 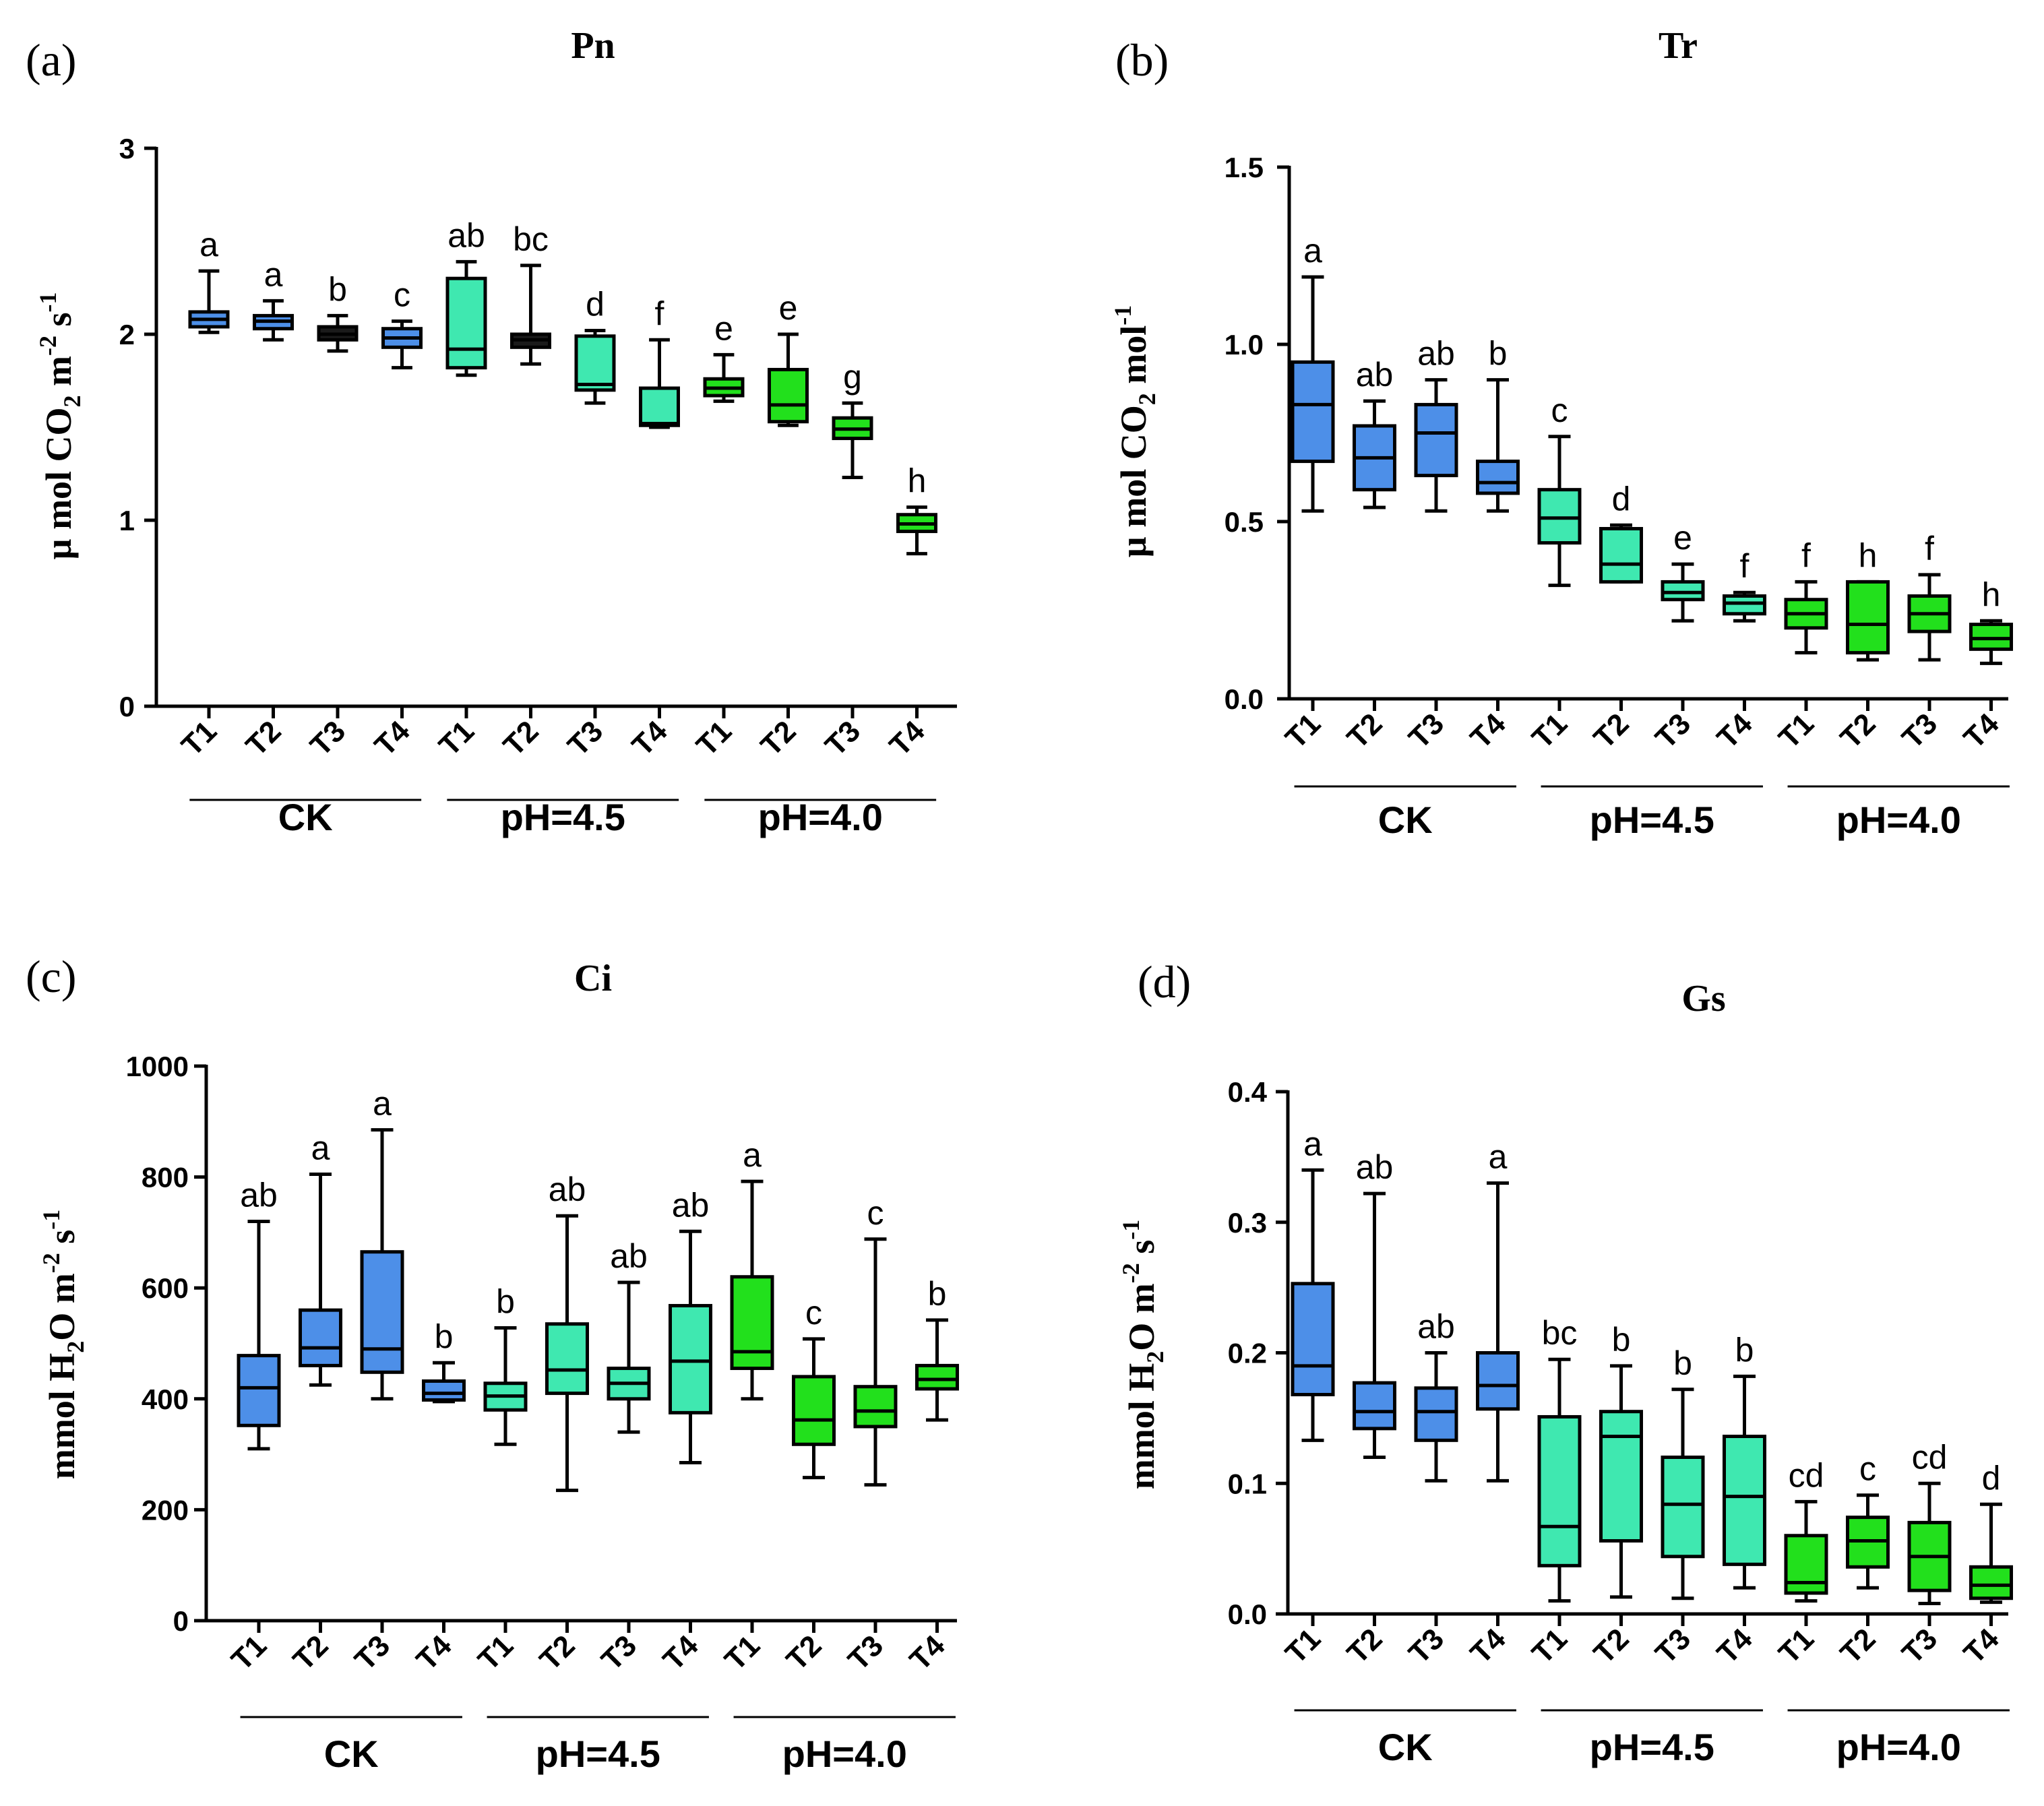 What do you see at coordinates (1436, 1396) in the screenshot?
I see `box-CK-T3: ab` at bounding box center [1436, 1396].